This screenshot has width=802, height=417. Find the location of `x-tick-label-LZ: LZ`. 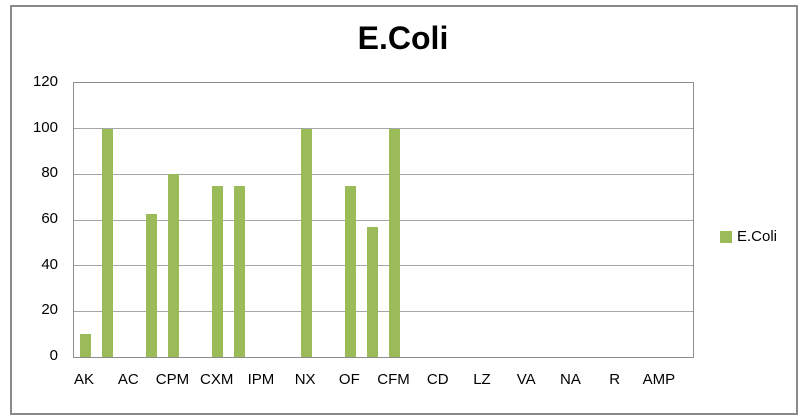

x-tick-label-LZ: LZ is located at coordinates (482, 379).